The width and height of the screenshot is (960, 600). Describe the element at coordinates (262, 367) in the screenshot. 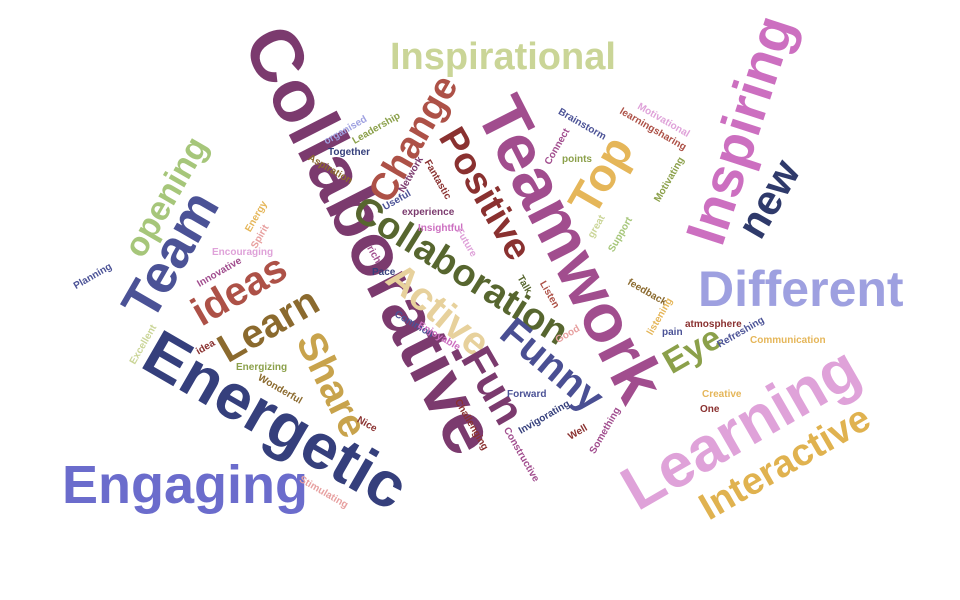

I see `word-energizing: Energizing` at that location.